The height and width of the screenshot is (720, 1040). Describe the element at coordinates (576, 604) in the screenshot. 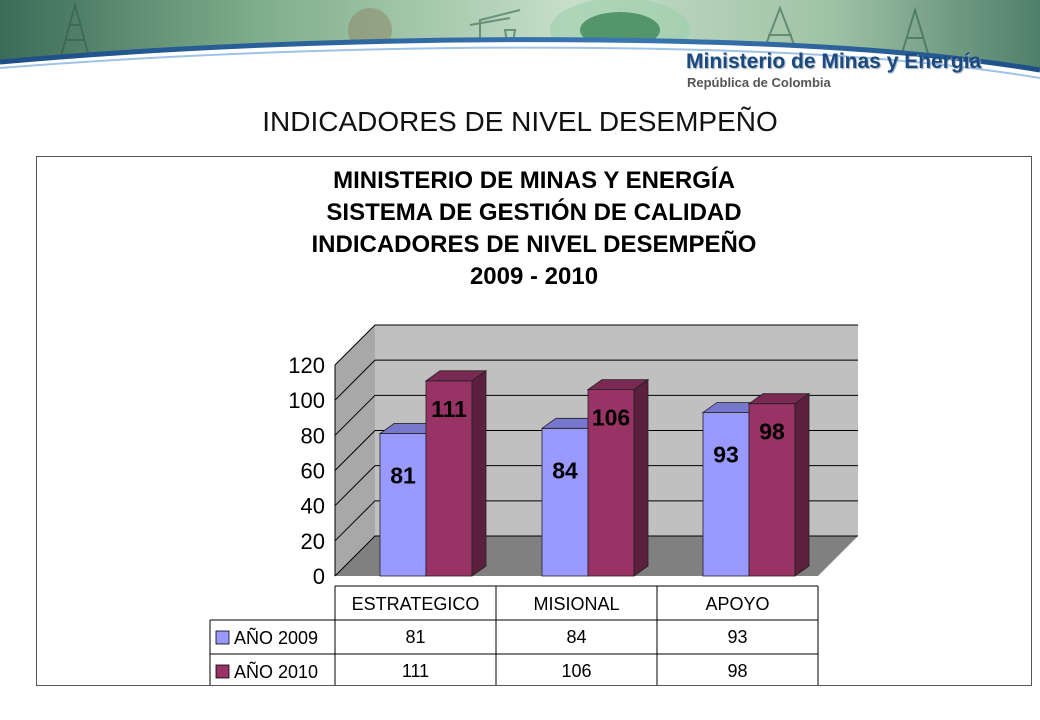

I see `table-category-label: MISIONAL` at that location.